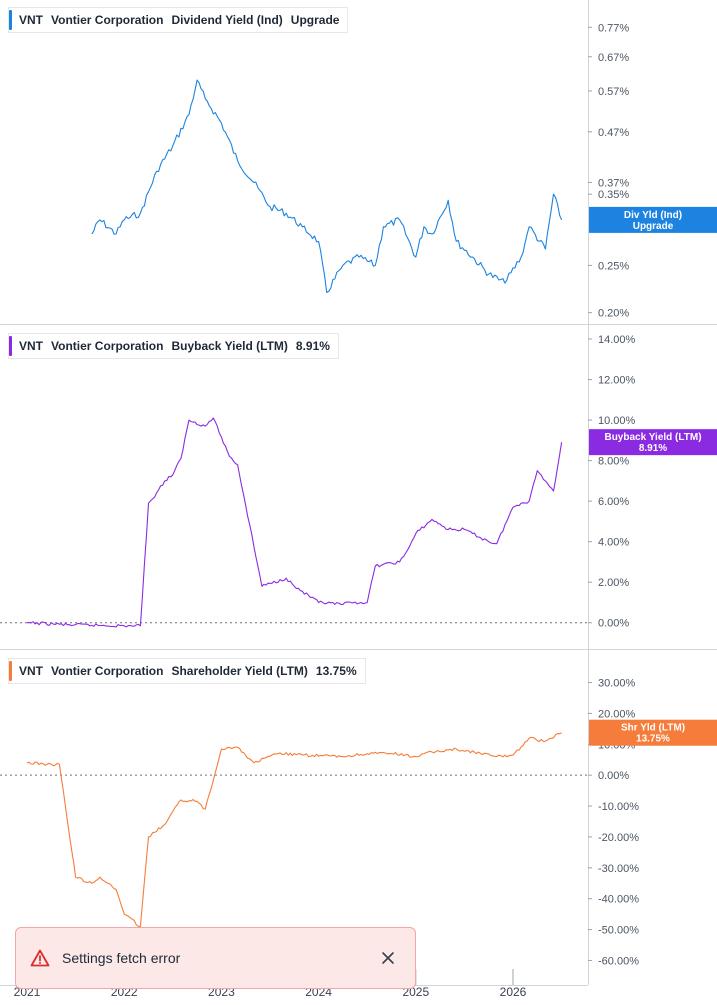 This screenshot has height=1005, width=717. What do you see at coordinates (613, 543) in the screenshot?
I see `y-tick-label: 4.00%` at bounding box center [613, 543].